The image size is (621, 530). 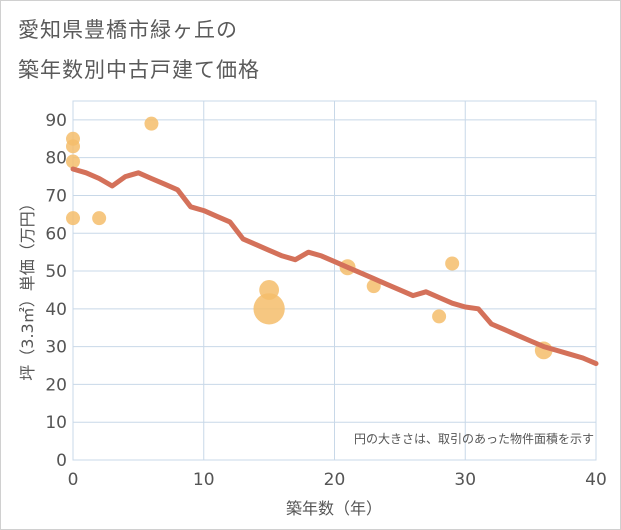 What do you see at coordinates (596, 480) in the screenshot?
I see `x-tick-label: 40` at bounding box center [596, 480].